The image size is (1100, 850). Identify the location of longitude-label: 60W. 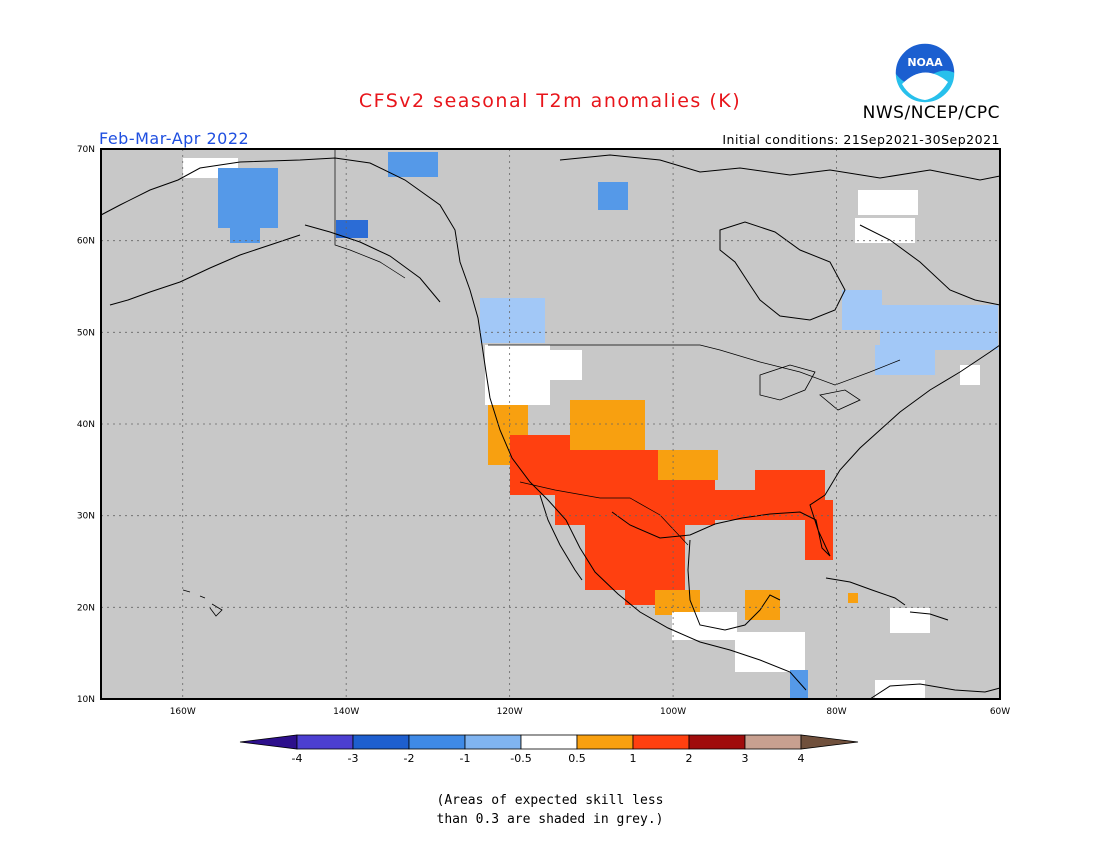
(1000, 712).